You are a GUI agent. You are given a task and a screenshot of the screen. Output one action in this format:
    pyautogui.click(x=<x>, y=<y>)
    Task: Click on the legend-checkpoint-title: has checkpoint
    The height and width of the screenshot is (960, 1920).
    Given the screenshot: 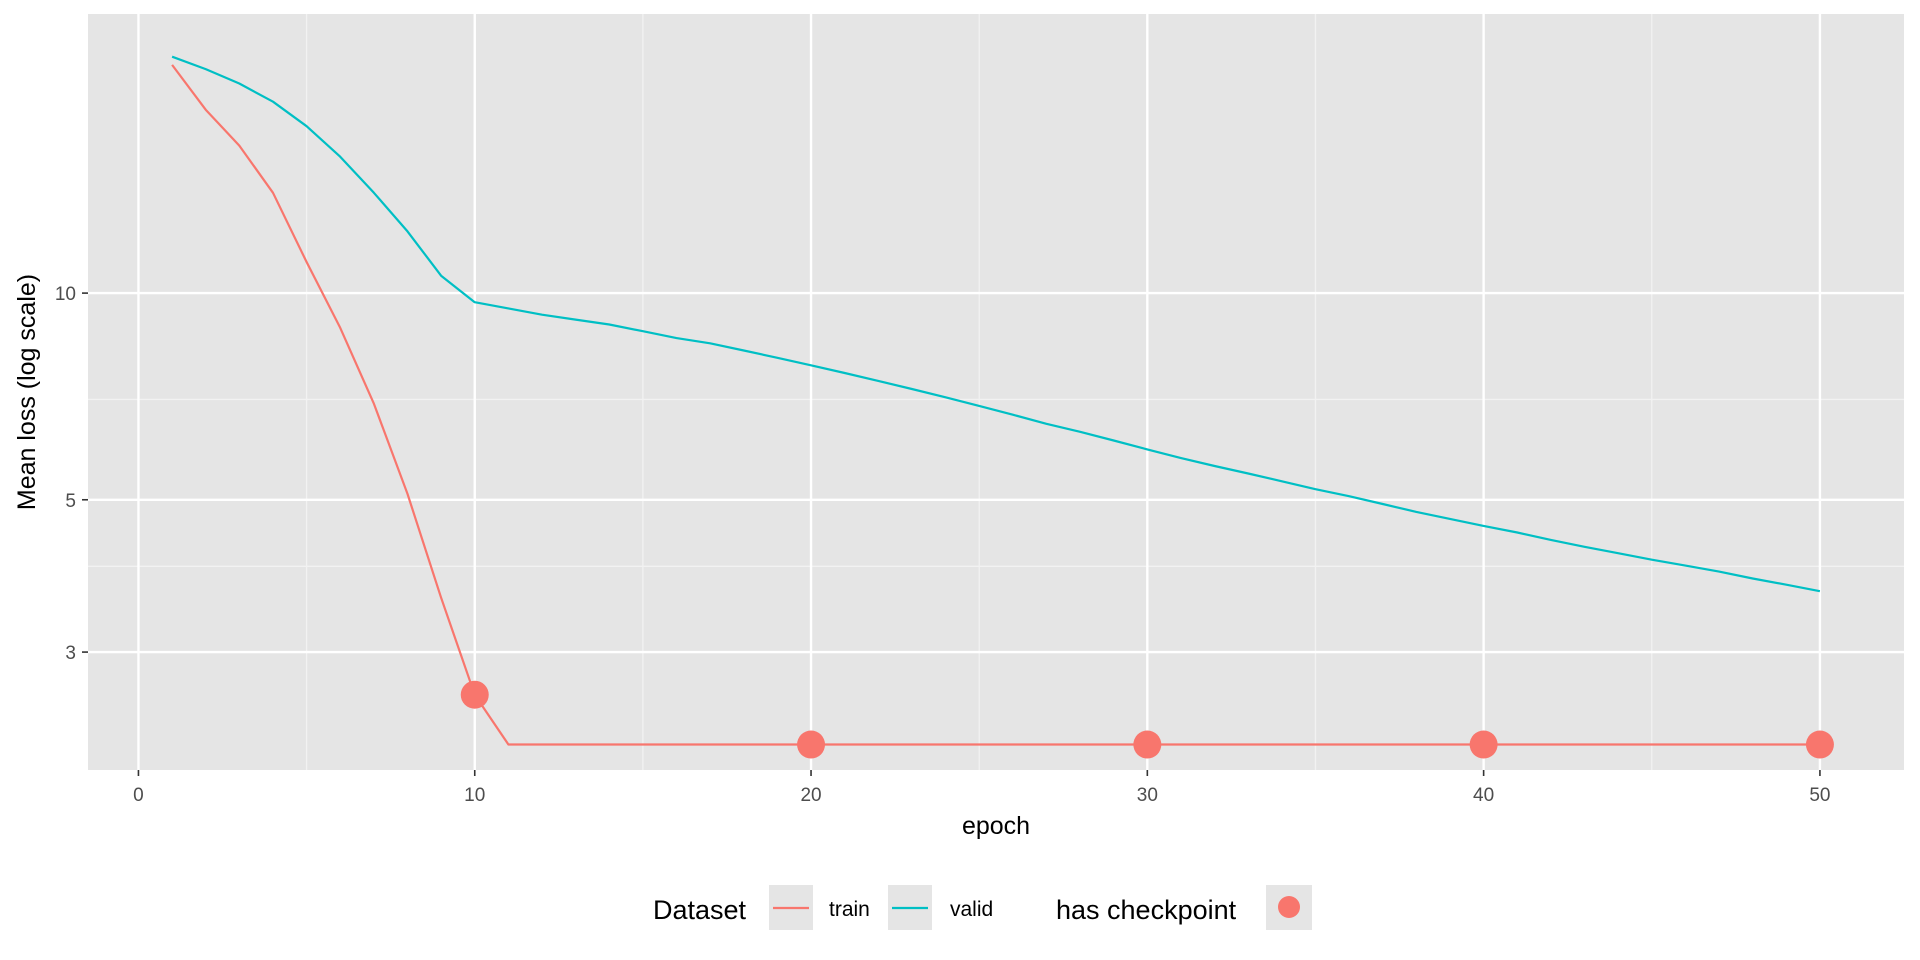 What is the action you would take?
    pyautogui.click(x=1146, y=910)
    